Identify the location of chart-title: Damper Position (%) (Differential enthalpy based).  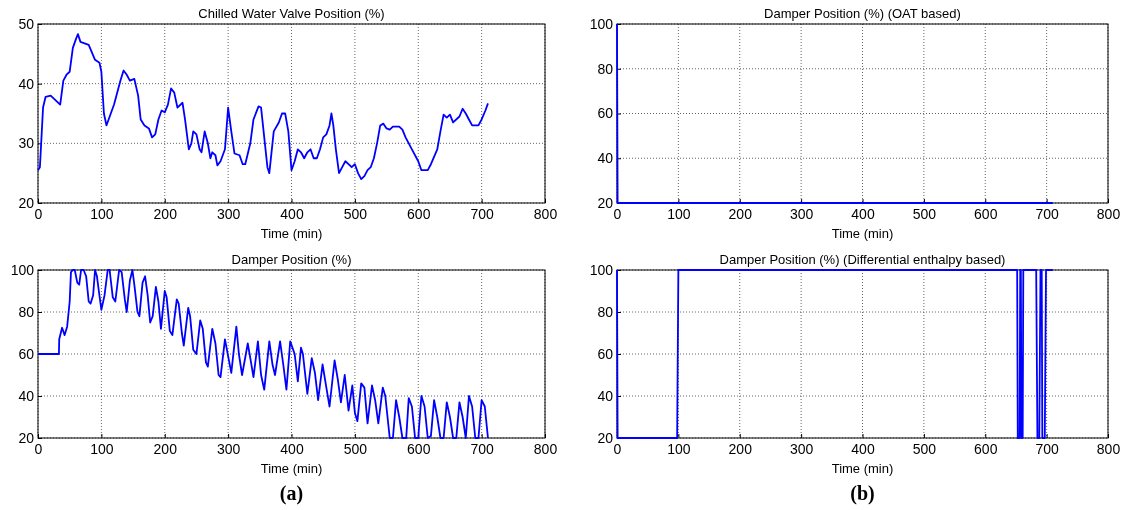
(862, 259).